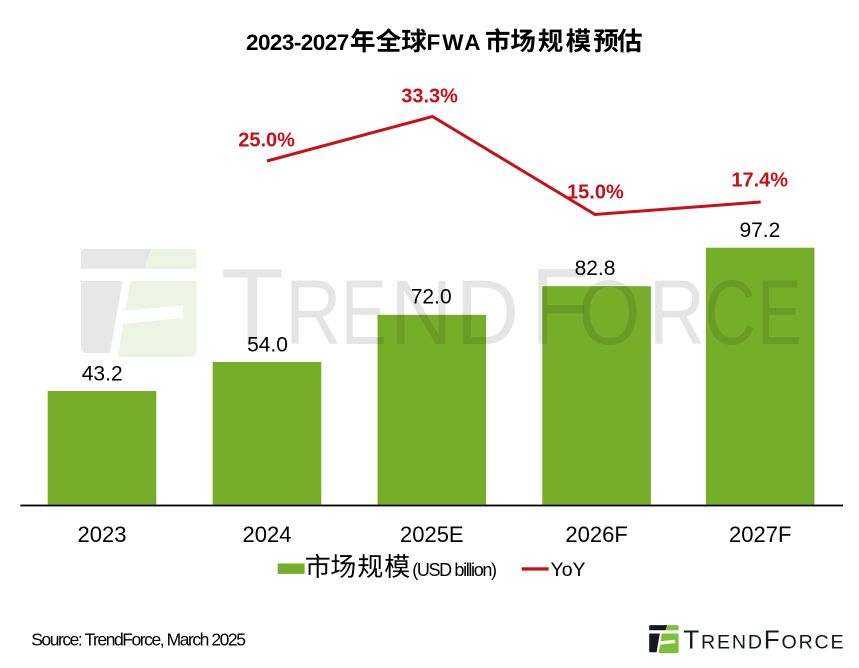  Describe the element at coordinates (429, 97) in the screenshot. I see `svg-text: 33.3%` at that location.